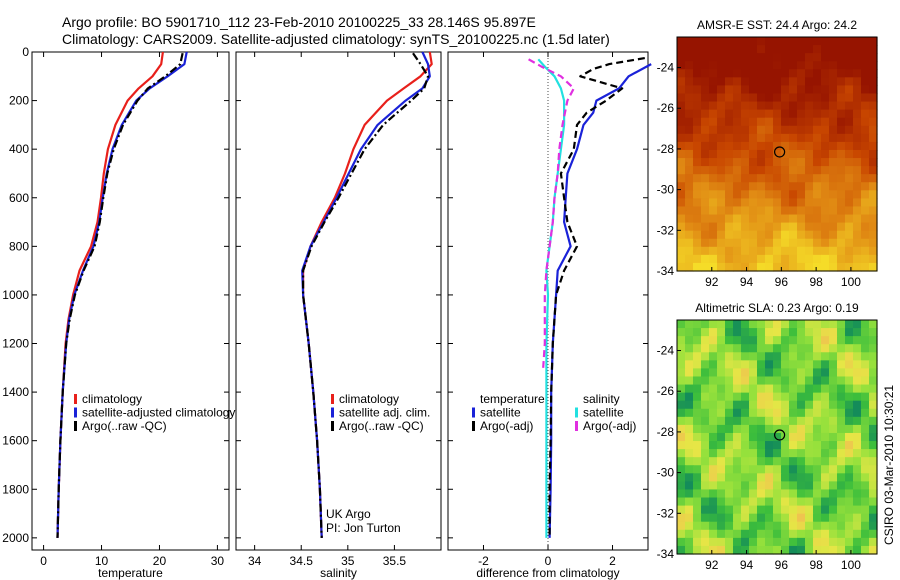 Image resolution: width=900 pixels, height=580 pixels. I want to click on map-y-tick-label: -32, so click(666, 513).